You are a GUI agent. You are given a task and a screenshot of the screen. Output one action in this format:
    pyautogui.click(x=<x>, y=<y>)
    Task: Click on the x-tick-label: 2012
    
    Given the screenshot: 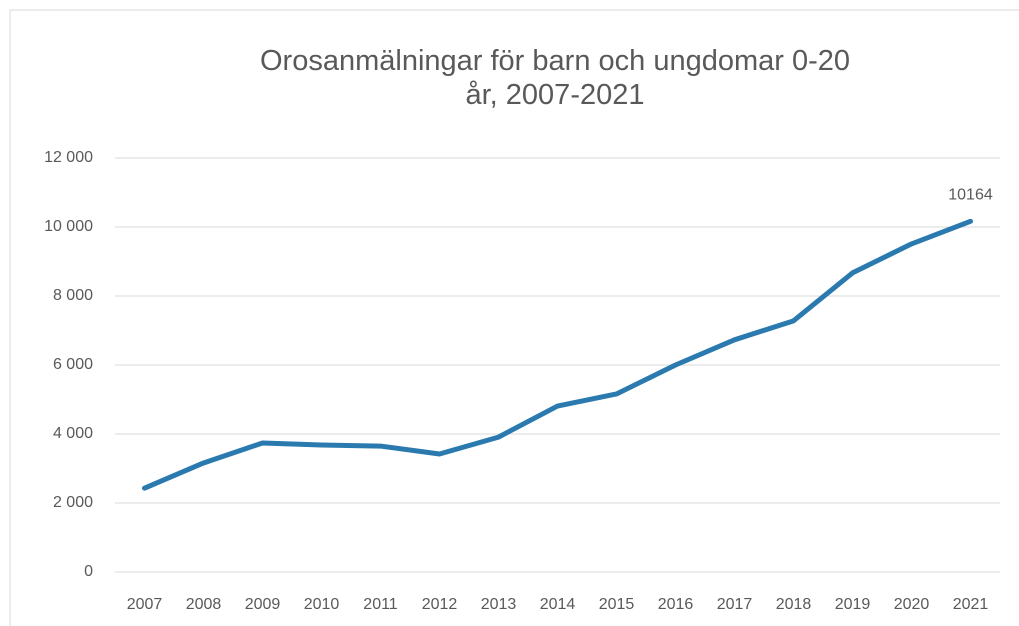 What is the action you would take?
    pyautogui.click(x=440, y=604)
    